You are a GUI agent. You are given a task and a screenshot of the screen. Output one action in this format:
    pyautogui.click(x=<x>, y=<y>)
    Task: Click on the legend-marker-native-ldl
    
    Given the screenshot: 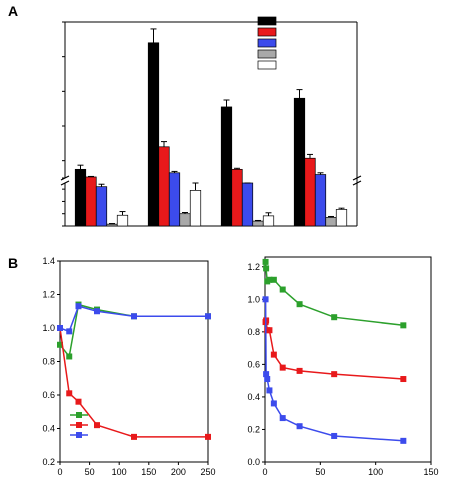 What is the action you would take?
    pyautogui.click(x=79, y=415)
    